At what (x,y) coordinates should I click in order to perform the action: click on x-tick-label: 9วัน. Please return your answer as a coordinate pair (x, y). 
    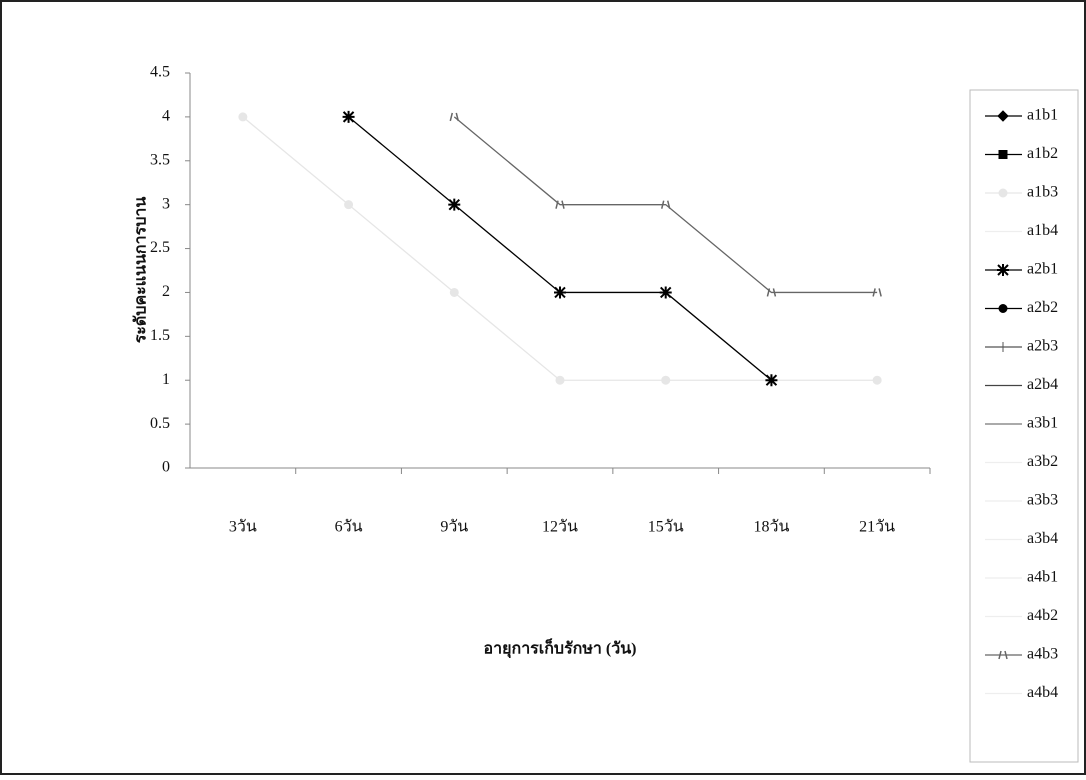
    Looking at the image, I should click on (454, 527).